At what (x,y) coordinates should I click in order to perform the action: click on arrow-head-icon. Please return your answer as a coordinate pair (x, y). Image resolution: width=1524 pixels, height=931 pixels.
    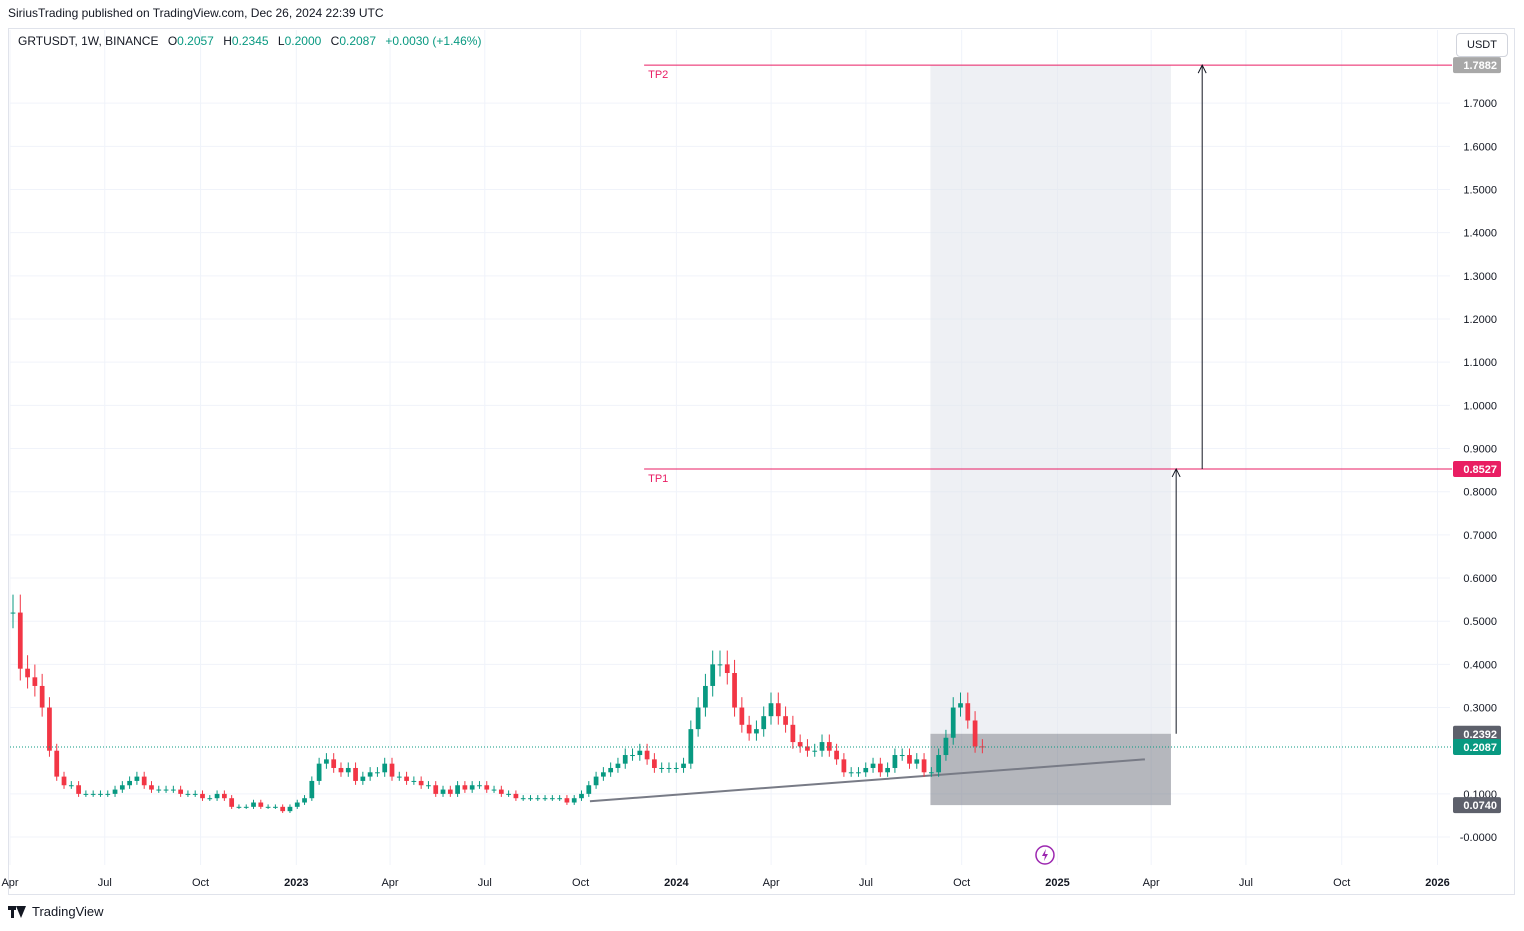
    Looking at the image, I should click on (1202, 68).